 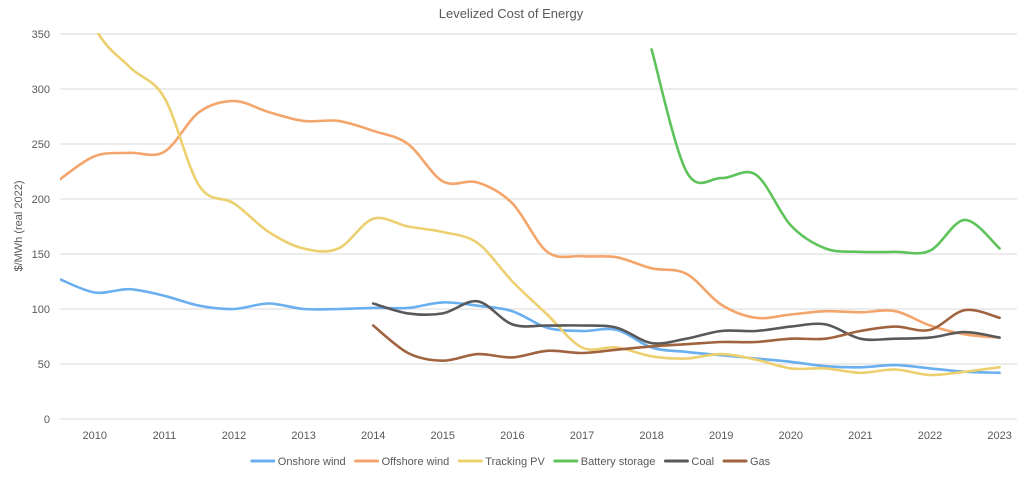 I want to click on x-tick-label: 2018, so click(x=651, y=436).